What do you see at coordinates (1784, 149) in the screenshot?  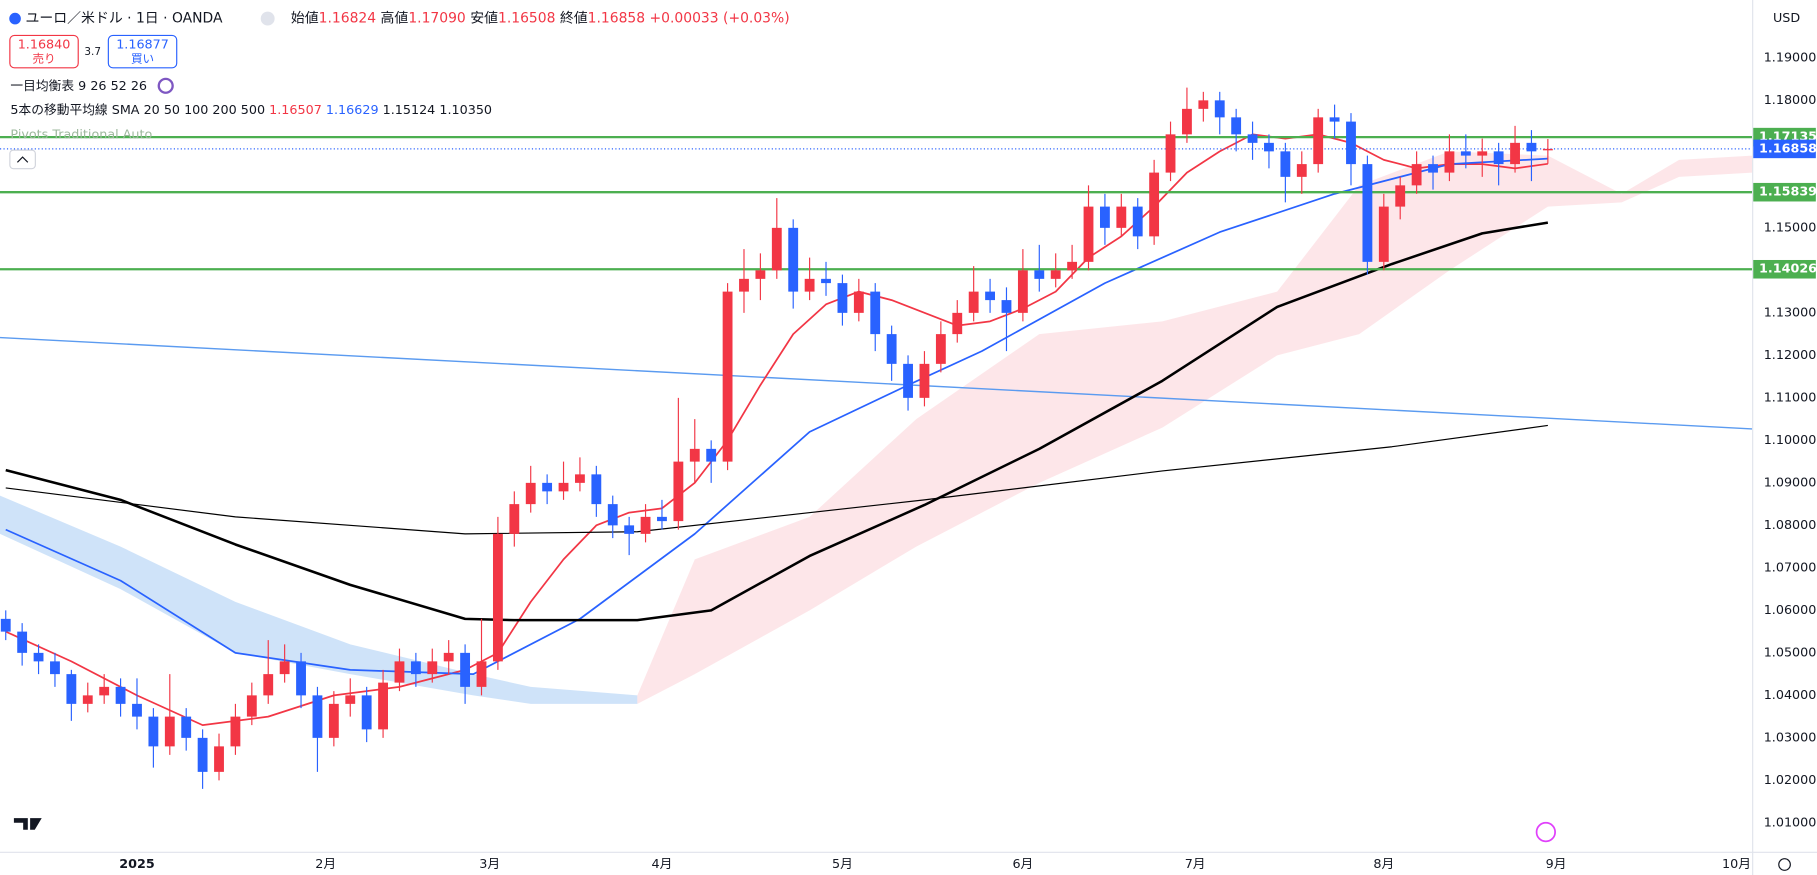 I see `last-price-box` at bounding box center [1784, 149].